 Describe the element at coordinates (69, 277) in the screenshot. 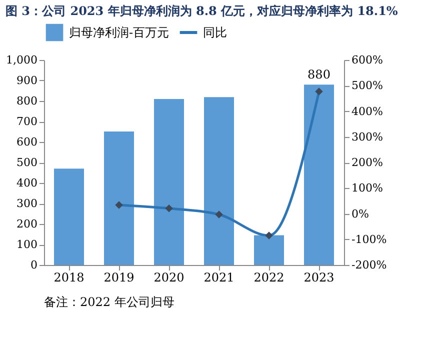

I see `x-tick-label: 2018` at that location.